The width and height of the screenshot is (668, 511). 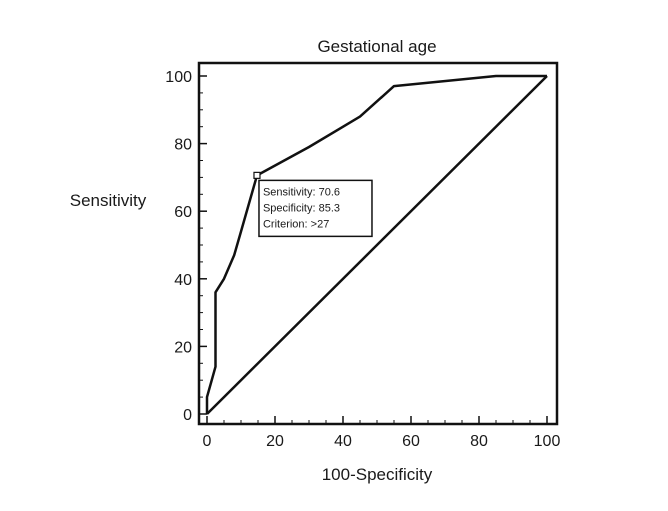 I want to click on x-axis-title: 100-Specificity, so click(x=377, y=474).